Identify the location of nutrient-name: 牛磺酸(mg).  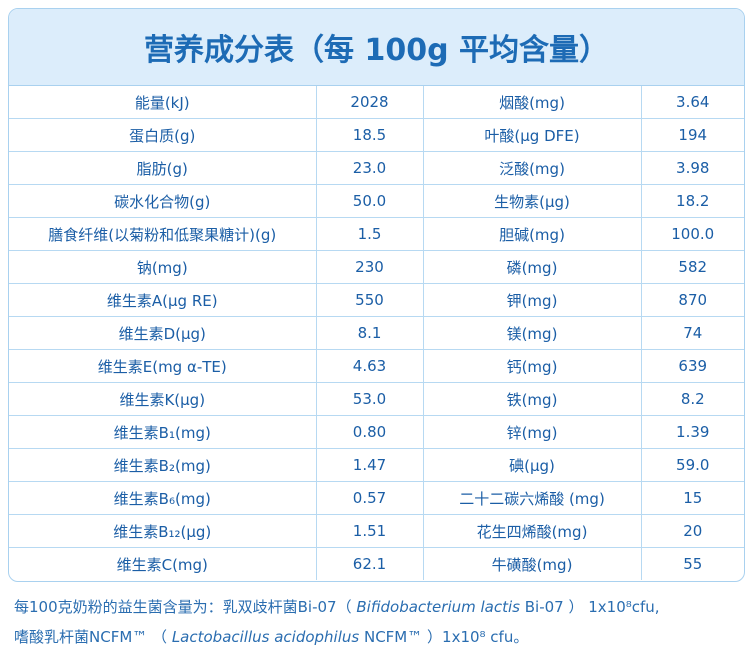
(532, 563).